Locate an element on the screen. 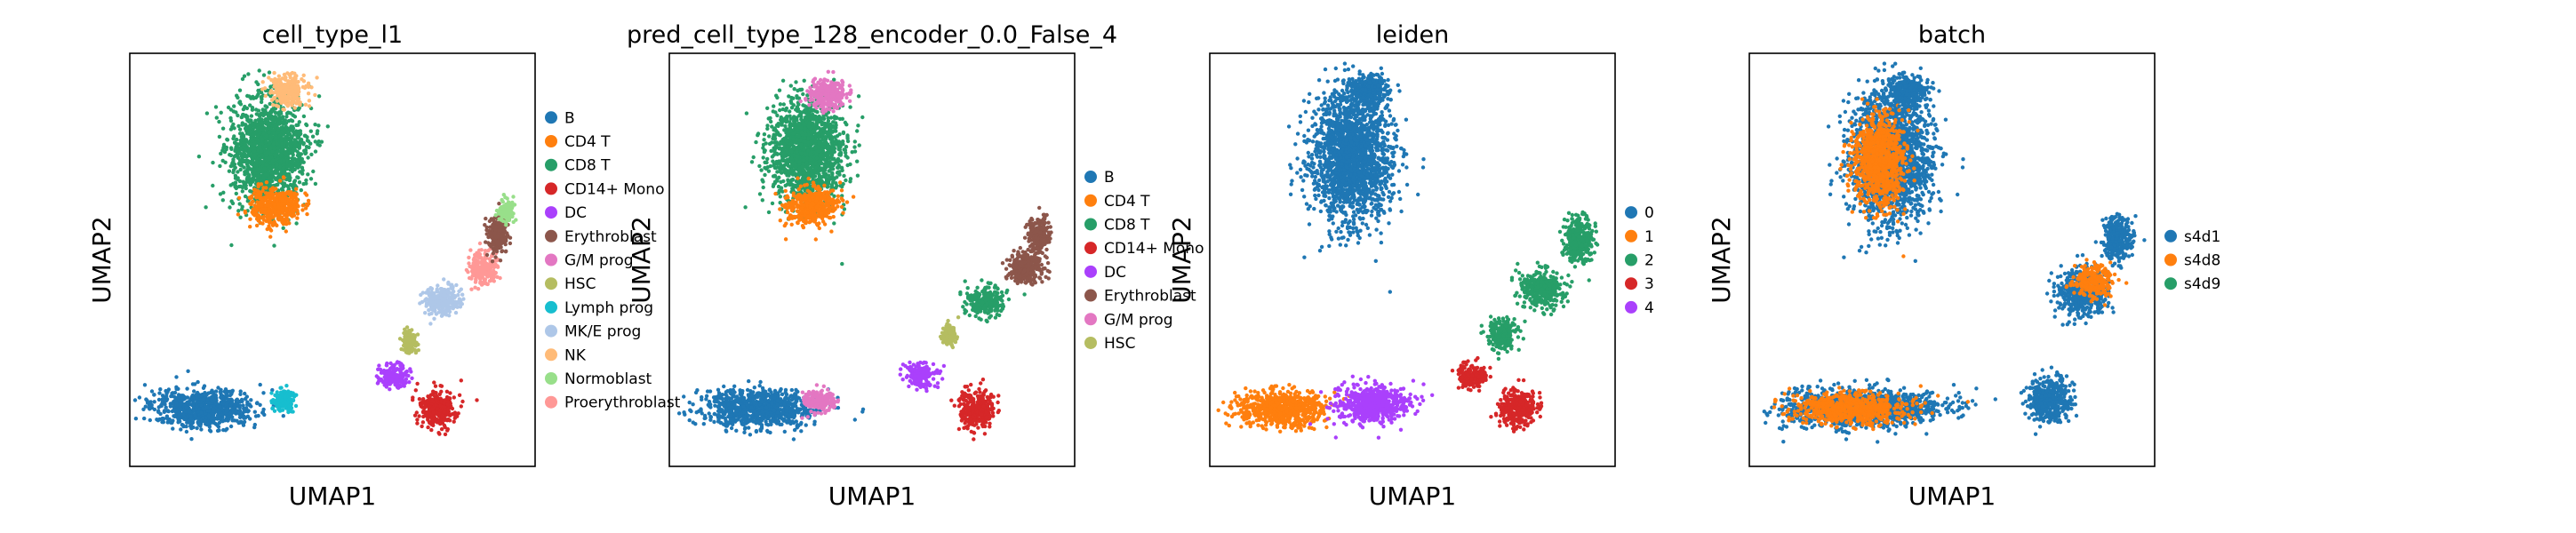 The image size is (2576, 533). legend-label: Normoblast is located at coordinates (608, 379).